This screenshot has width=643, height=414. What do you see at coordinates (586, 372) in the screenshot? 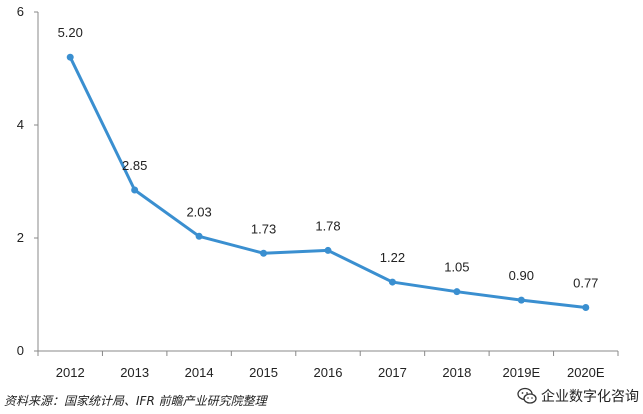
I see `x-tick-label: 2020E` at bounding box center [586, 372].